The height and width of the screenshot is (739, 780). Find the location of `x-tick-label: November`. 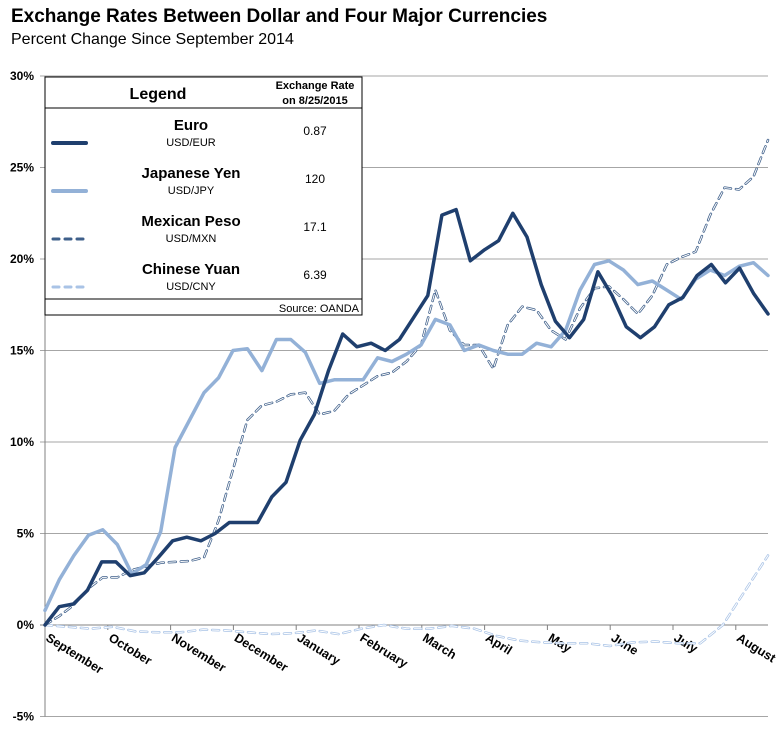

x-tick-label: November is located at coordinates (198, 653).